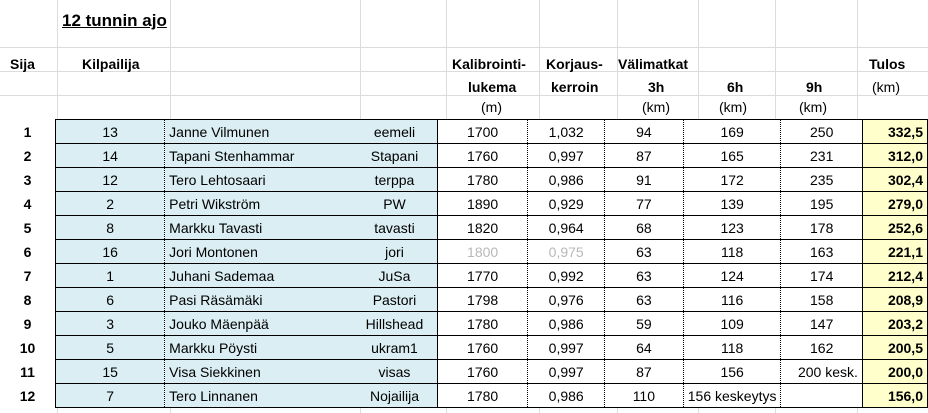 This screenshot has height=413, width=928. I want to click on tulos-value: 200,0, so click(894, 371).